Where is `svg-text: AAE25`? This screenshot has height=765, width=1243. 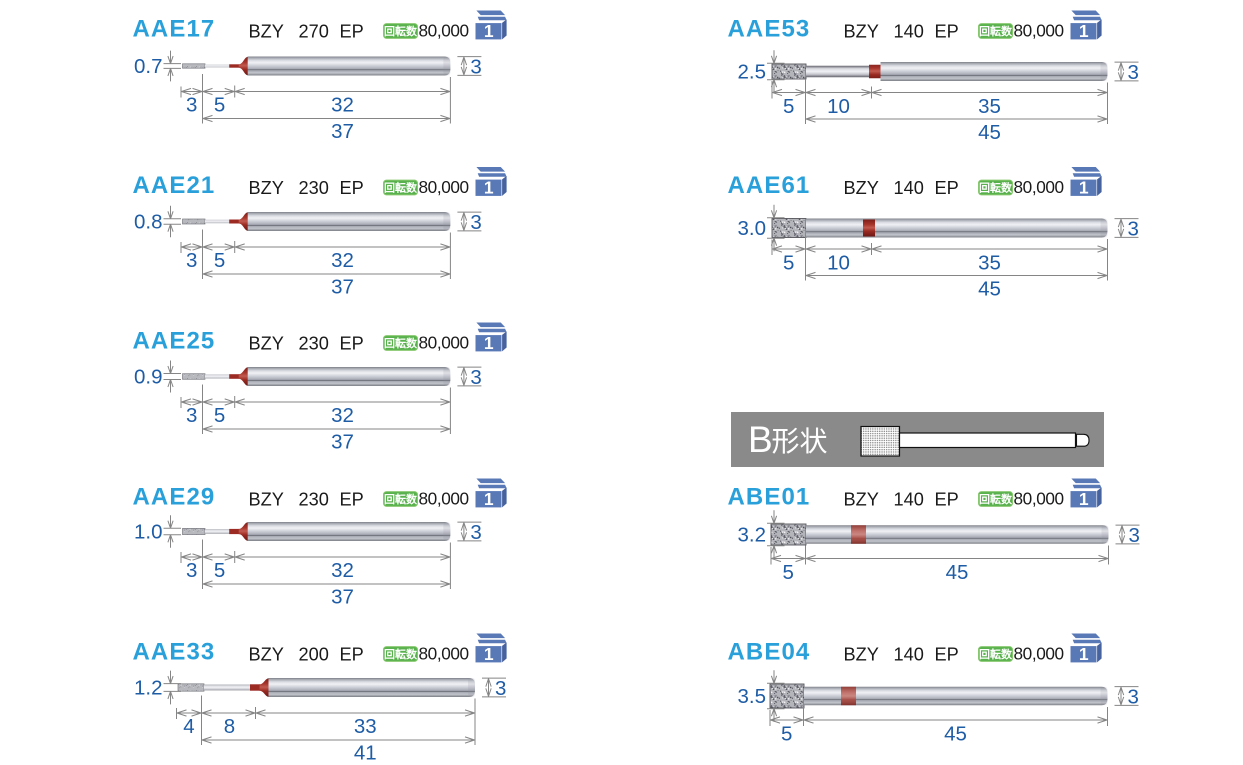
svg-text: AAE25 is located at coordinates (174, 341).